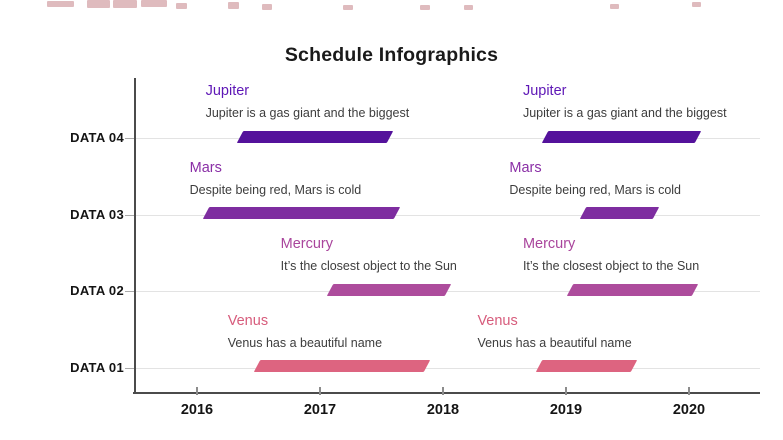 The width and height of the screenshot is (783, 440). Describe the element at coordinates (197, 410) in the screenshot. I see `year-label: 2016` at that location.